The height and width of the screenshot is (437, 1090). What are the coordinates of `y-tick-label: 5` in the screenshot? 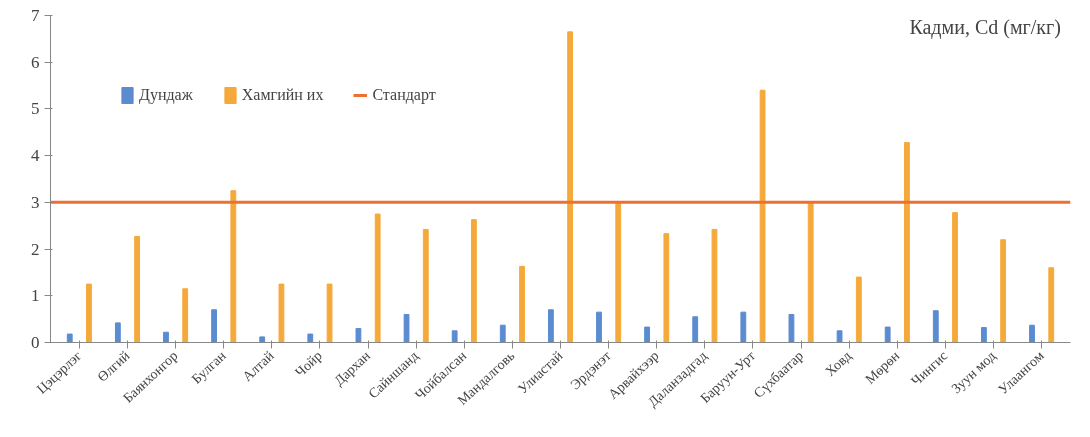 It's located at (35, 109).